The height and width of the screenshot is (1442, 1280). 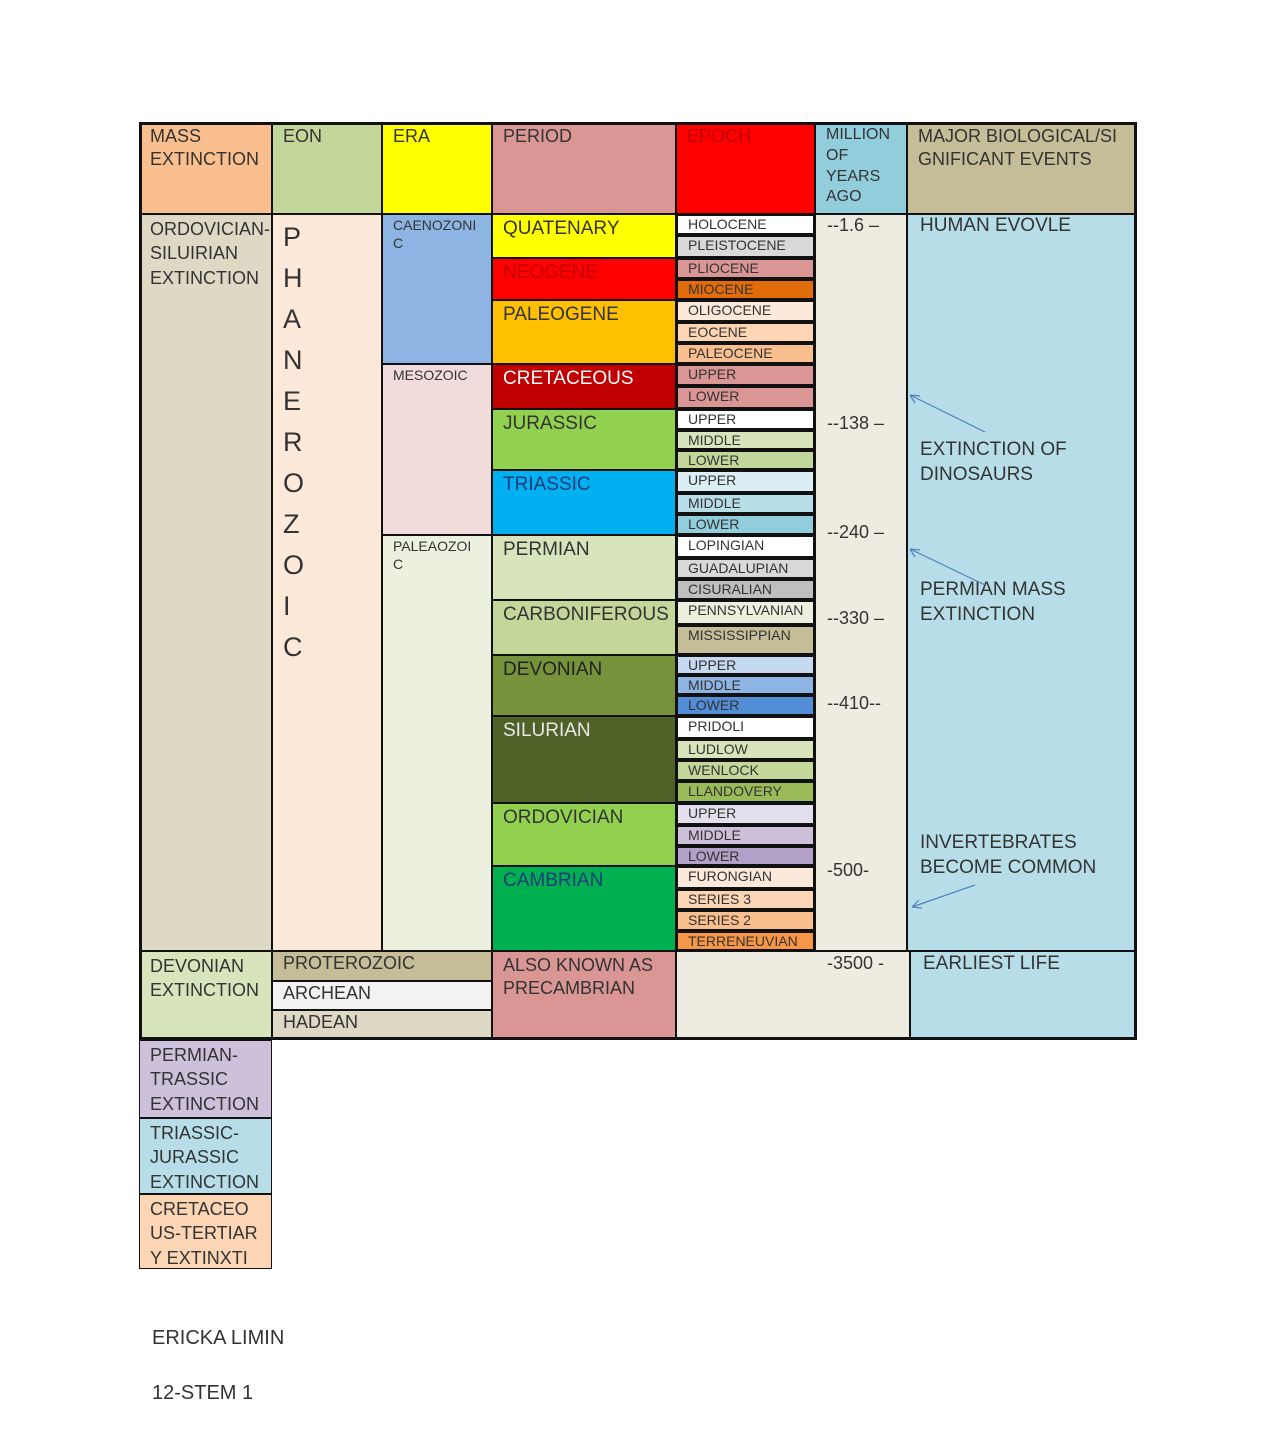 What do you see at coordinates (584, 908) in the screenshot?
I see `period: CAMBRIAN` at bounding box center [584, 908].